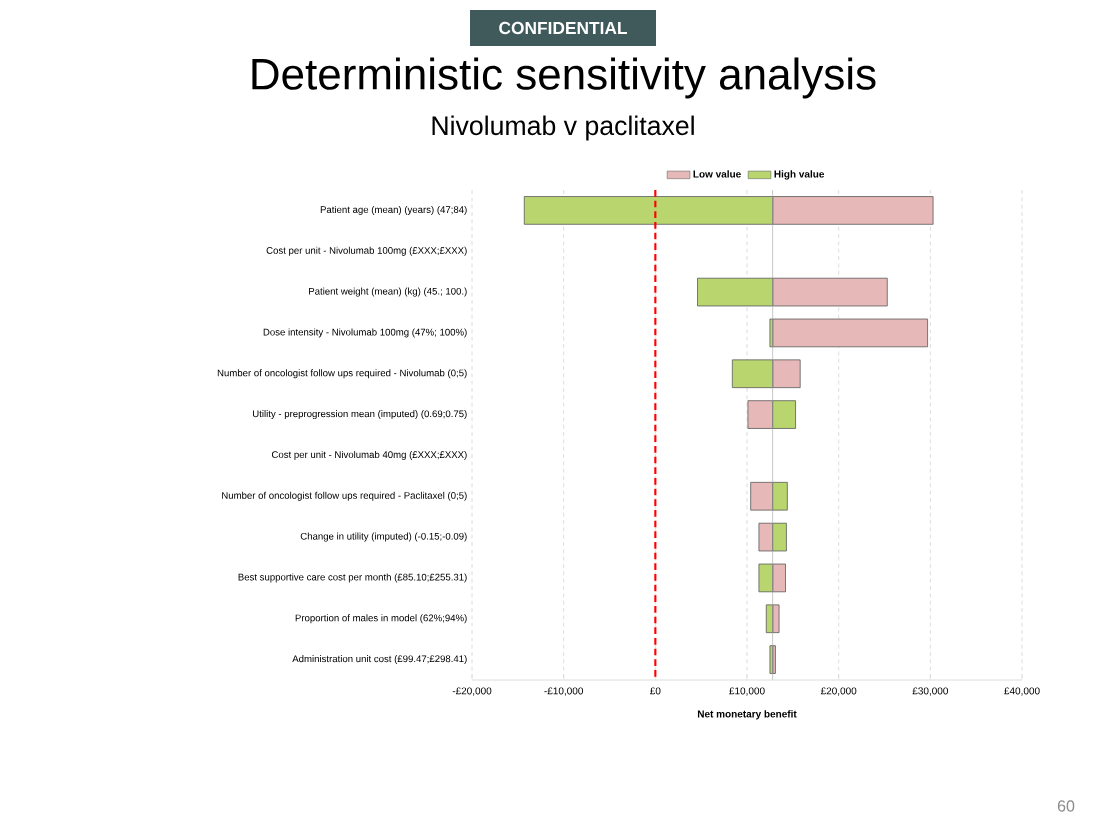  What do you see at coordinates (381, 619) in the screenshot?
I see `y-tick-label: Proportion of males in model (62%;94%)` at bounding box center [381, 619].